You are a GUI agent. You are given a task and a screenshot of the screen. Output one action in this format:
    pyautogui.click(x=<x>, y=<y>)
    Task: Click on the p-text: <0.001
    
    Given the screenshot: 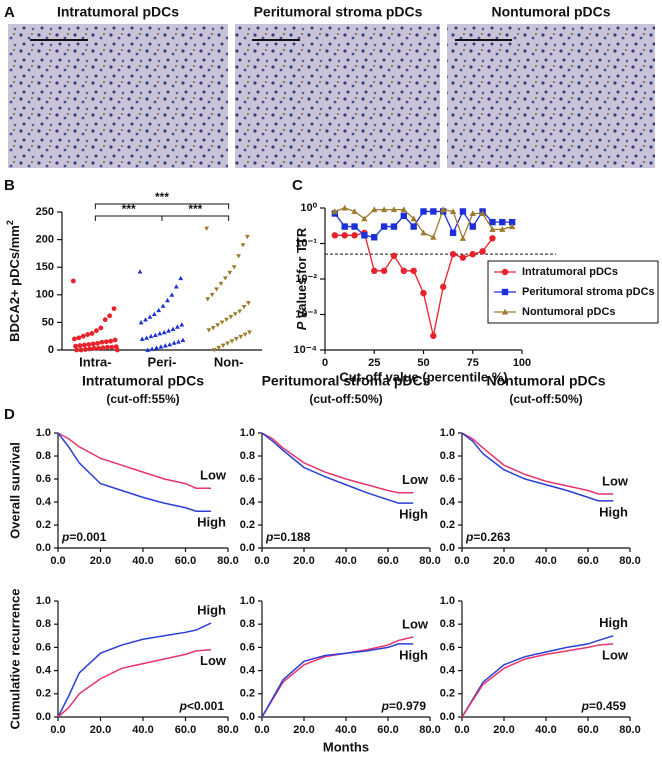 What is the action you would take?
    pyautogui.click(x=205, y=706)
    